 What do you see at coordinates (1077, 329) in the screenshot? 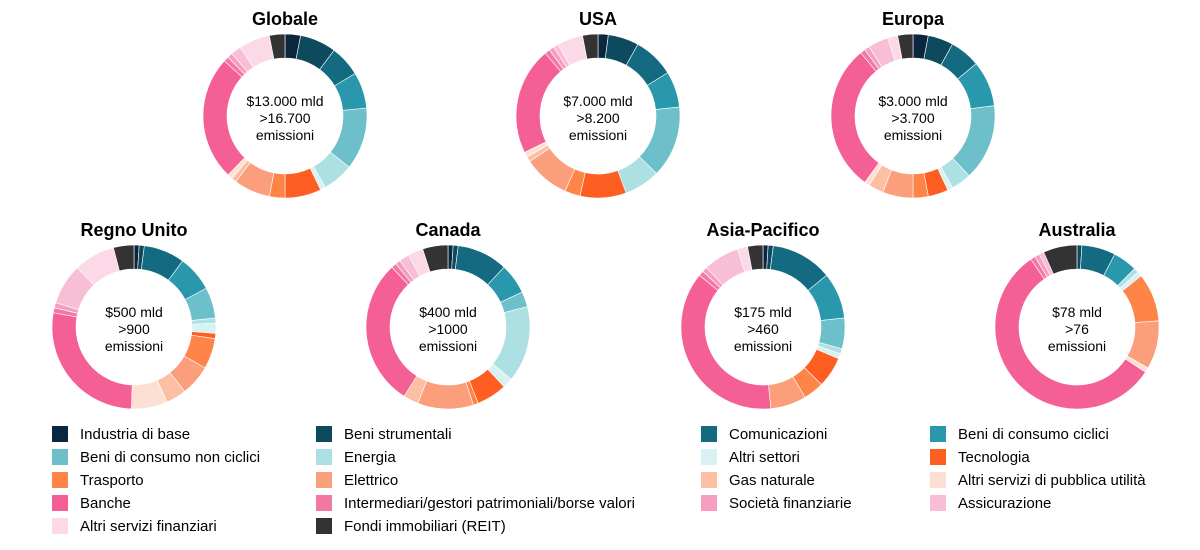
I see `center-label-line: >76` at bounding box center [1077, 329].